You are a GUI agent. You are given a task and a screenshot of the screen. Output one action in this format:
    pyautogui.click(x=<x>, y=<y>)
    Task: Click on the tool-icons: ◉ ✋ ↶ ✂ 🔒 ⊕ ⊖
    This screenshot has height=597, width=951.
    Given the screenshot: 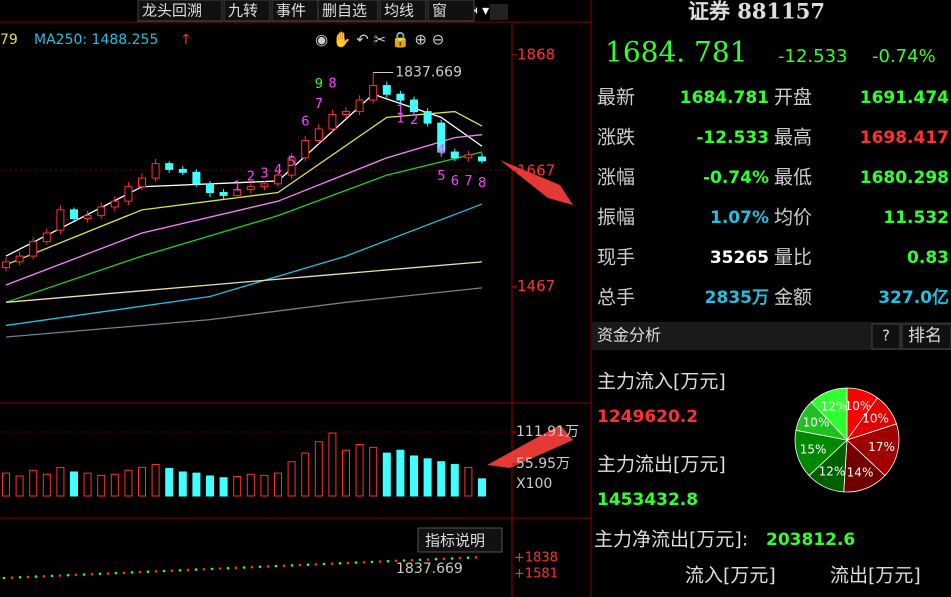 What is the action you would take?
    pyautogui.click(x=379, y=40)
    